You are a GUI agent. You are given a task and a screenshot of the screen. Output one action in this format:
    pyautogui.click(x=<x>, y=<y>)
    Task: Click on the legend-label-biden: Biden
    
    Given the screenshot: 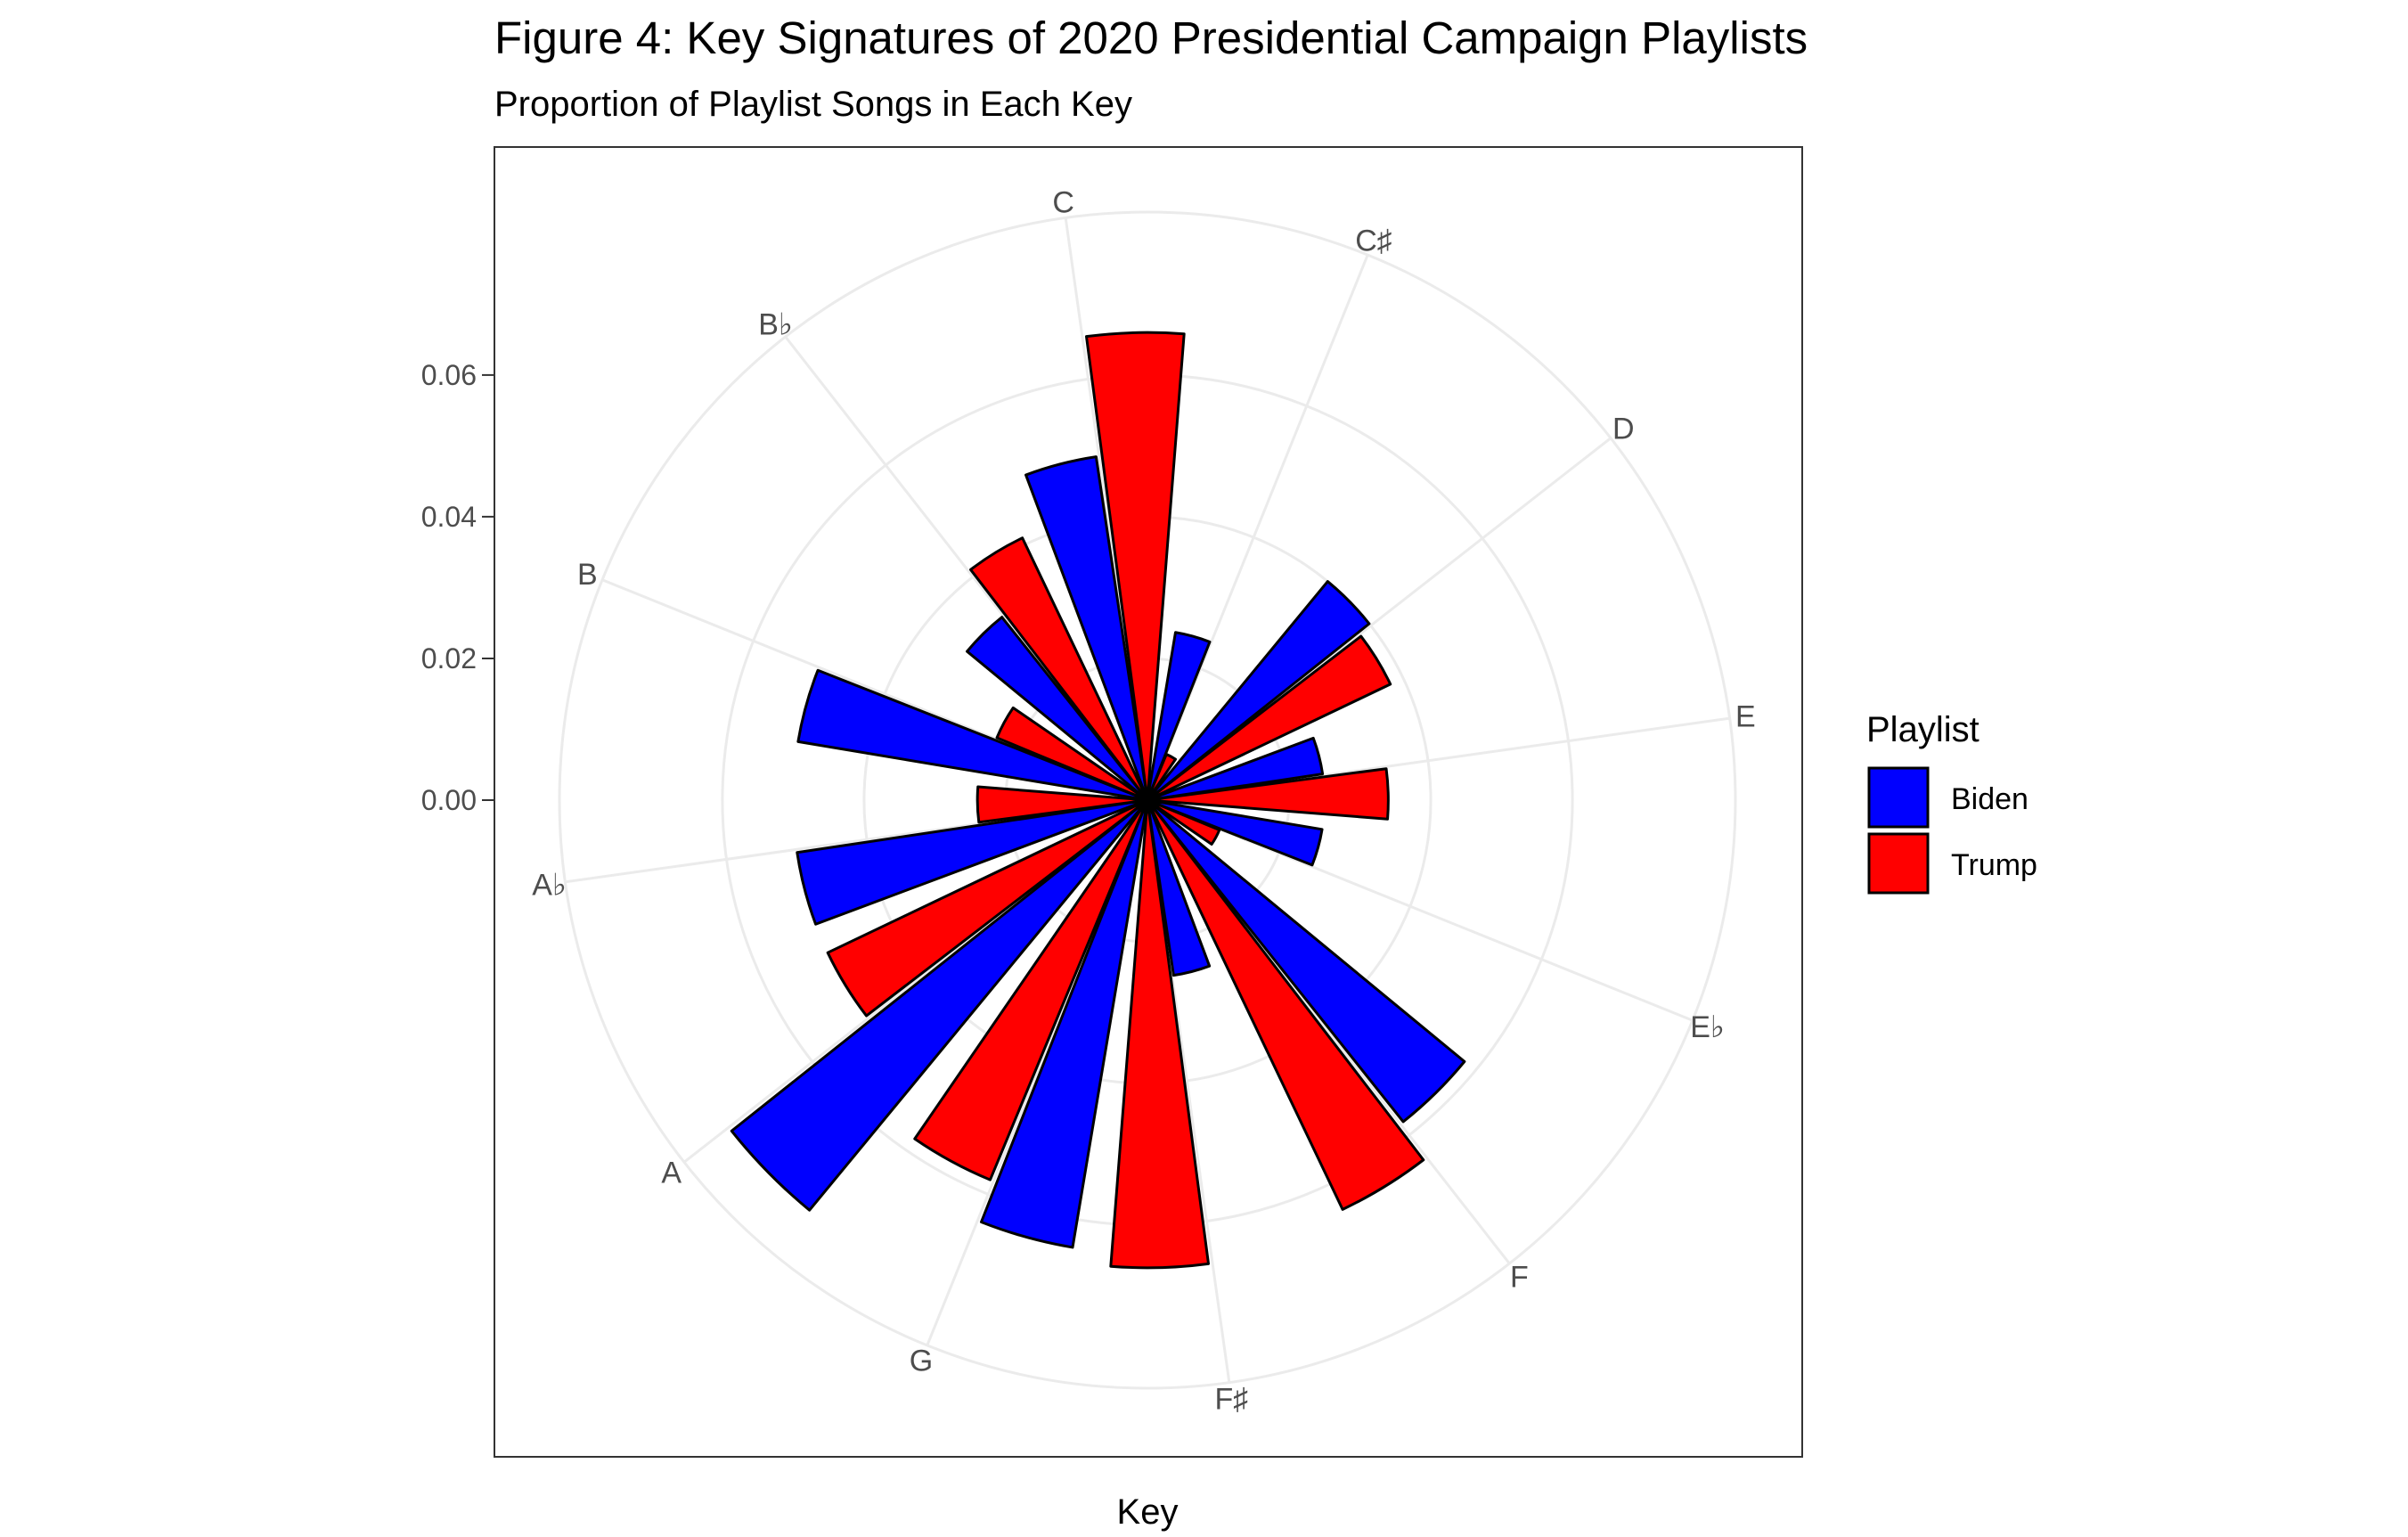 What is the action you would take?
    pyautogui.click(x=1989, y=799)
    